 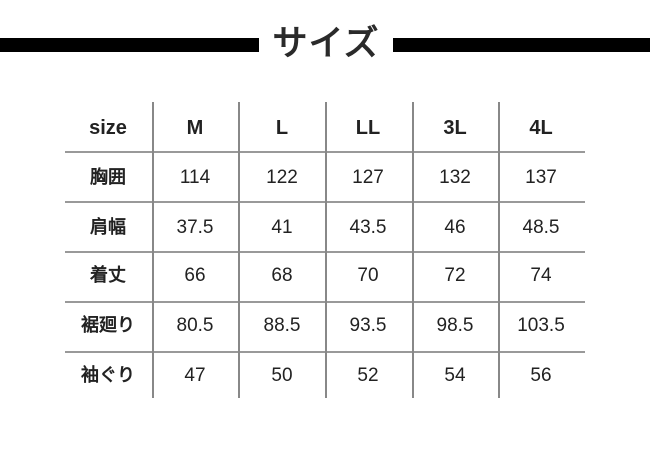 I want to click on table-cell: 132, so click(x=455, y=177).